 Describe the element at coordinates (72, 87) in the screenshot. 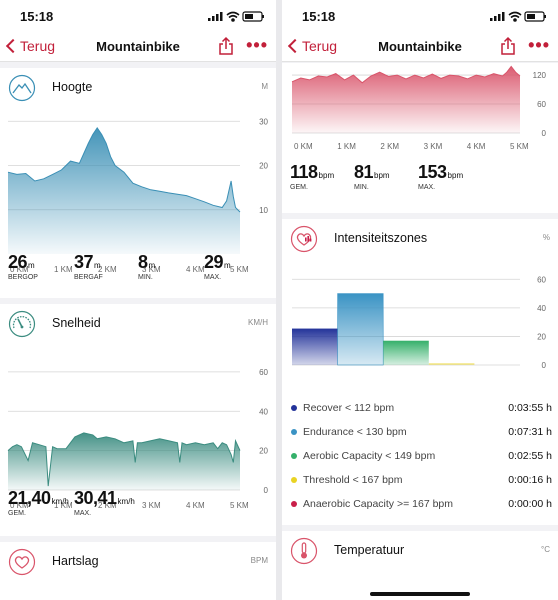

I see `altitude-title: Hoogte` at that location.